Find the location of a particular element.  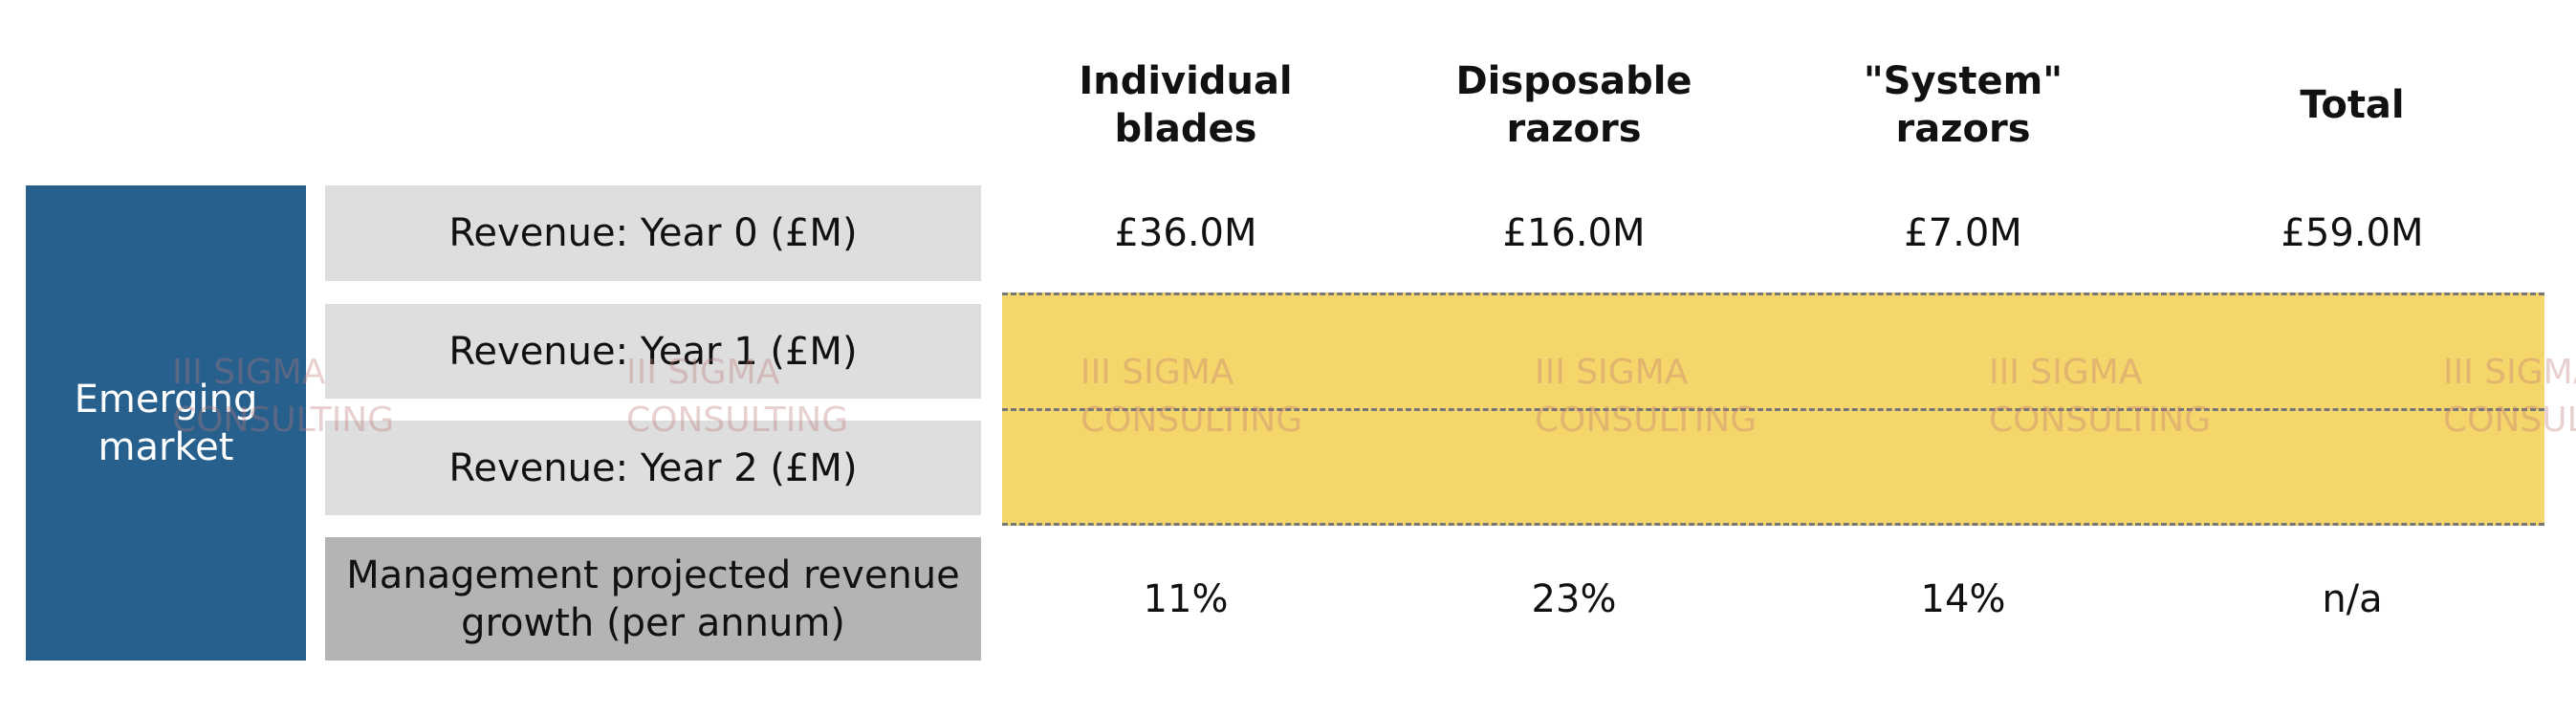

cell: £7.0M is located at coordinates (1963, 233).